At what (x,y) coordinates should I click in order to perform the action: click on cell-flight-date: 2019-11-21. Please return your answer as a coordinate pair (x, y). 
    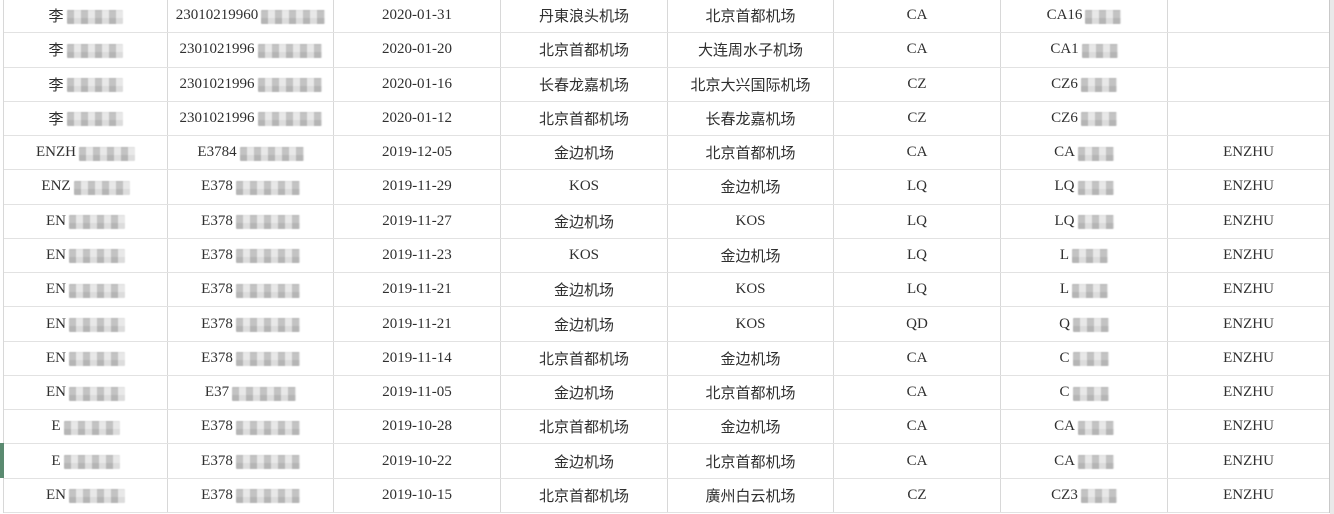
    Looking at the image, I should click on (417, 324).